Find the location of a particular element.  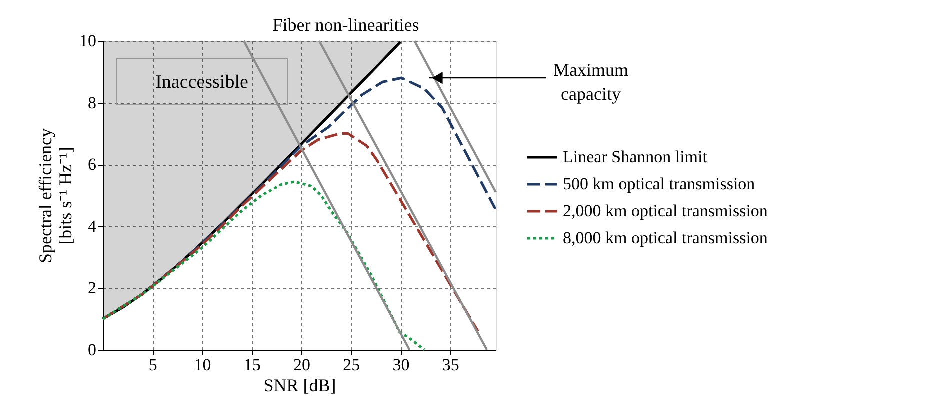

line-series is located at coordinates (264, 266).